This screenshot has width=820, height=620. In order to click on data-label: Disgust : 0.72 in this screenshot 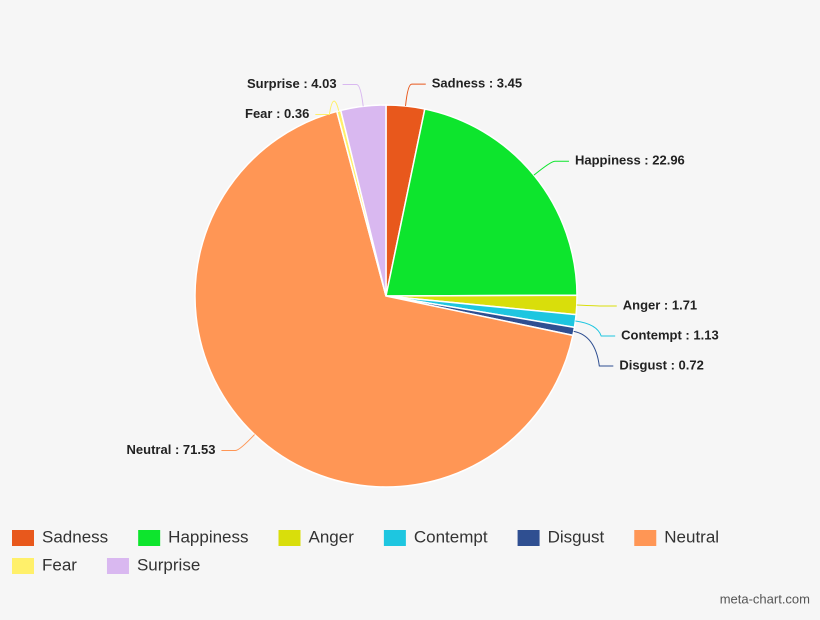, I will do `click(661, 364)`.